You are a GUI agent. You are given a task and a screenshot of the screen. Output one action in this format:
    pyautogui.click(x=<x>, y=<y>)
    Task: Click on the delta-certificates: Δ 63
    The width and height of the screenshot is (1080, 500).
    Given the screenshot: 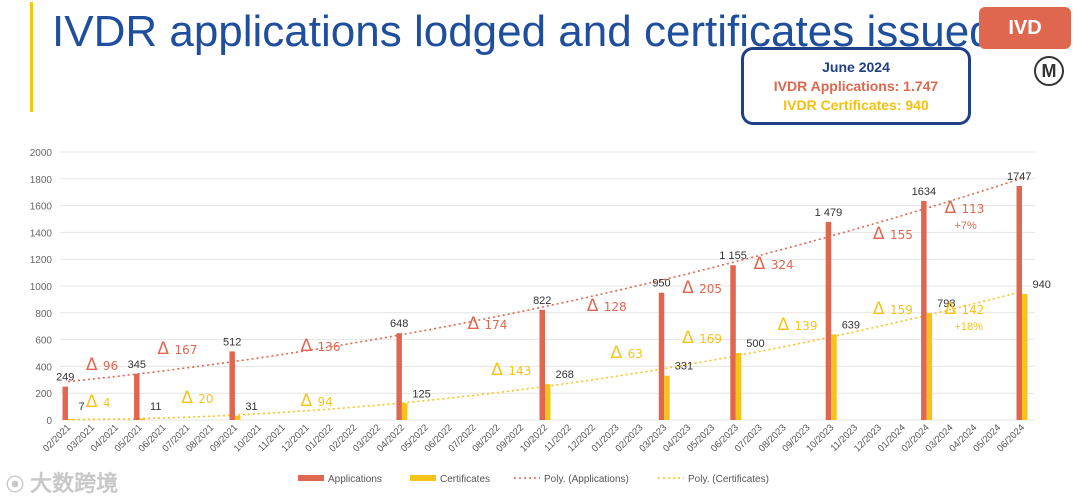 What is the action you would take?
    pyautogui.click(x=627, y=353)
    